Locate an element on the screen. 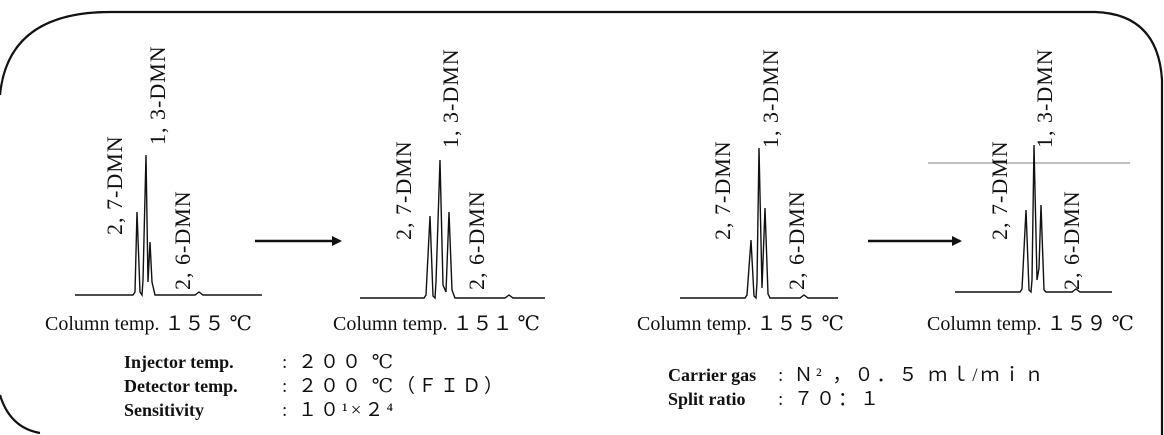  condition-value: : ２００ ℃ is located at coordinates (339, 362).